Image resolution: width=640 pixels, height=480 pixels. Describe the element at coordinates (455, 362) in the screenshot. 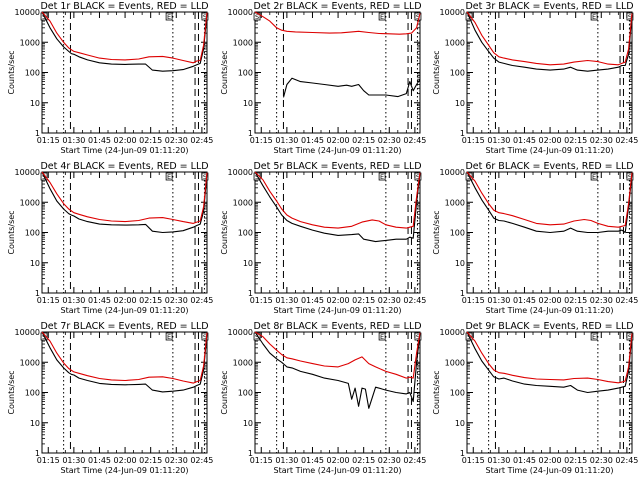

I see `panel-9-y-tick-label: 1000` at that location.